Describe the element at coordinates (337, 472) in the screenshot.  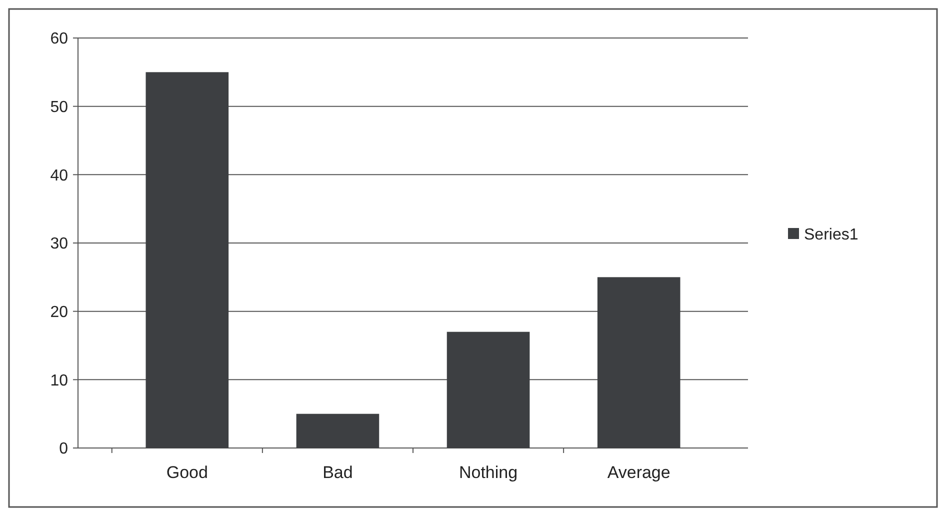
I see `x-tick-label: Bad` at that location.